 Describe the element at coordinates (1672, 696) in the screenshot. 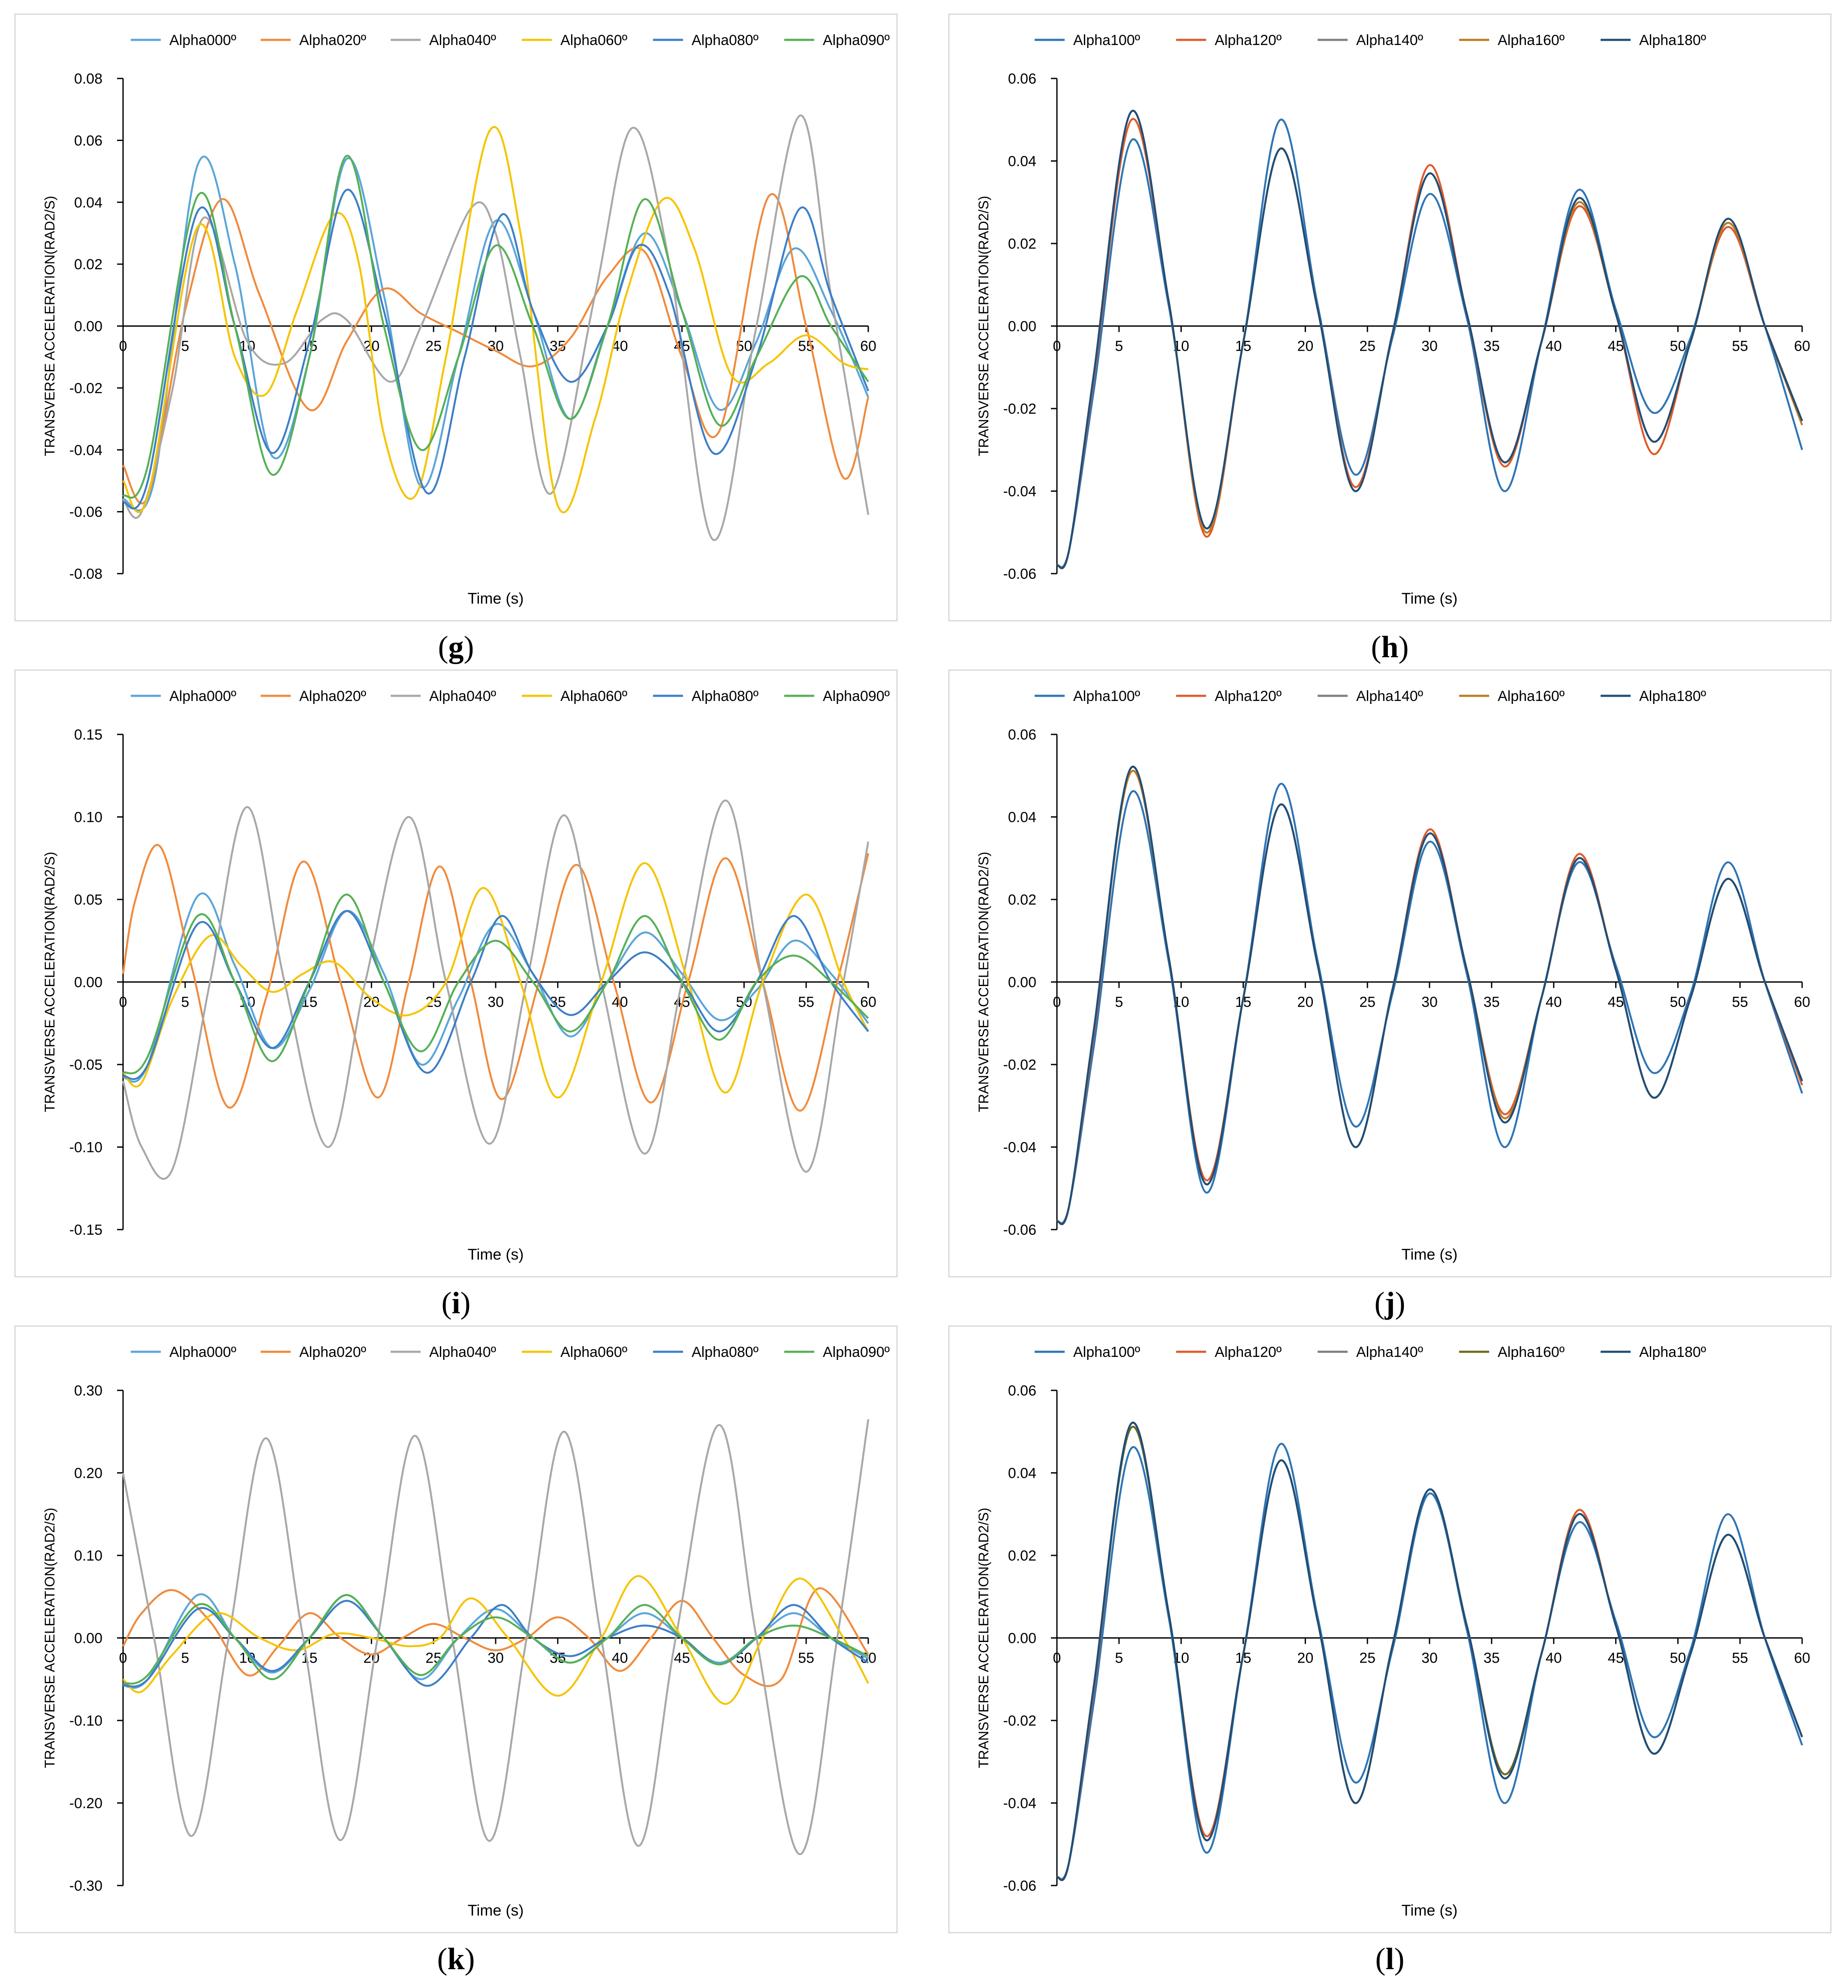

I see `legend-label: Alpha180º` at that location.